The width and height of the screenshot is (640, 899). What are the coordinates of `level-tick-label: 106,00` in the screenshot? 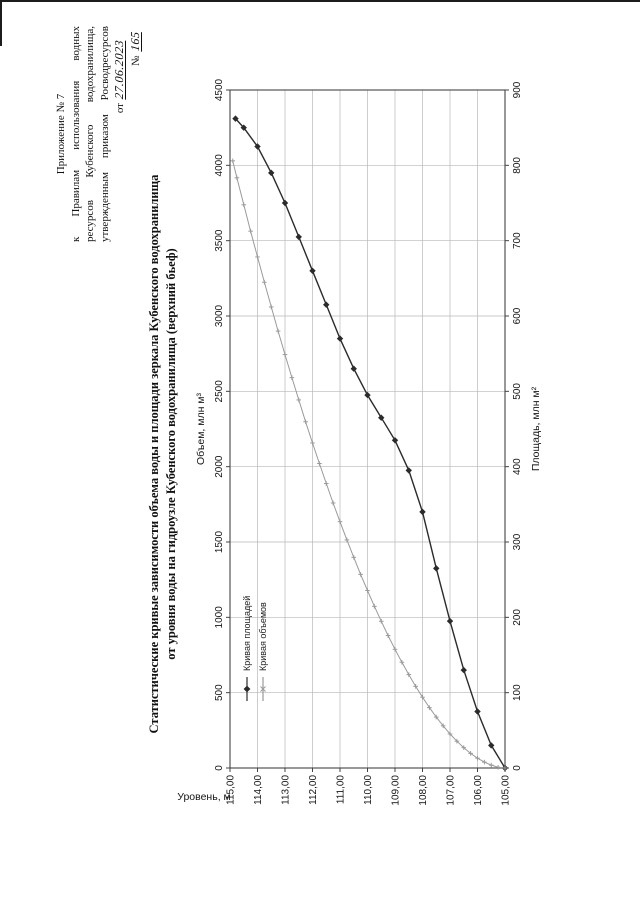 It's located at (478, 790).